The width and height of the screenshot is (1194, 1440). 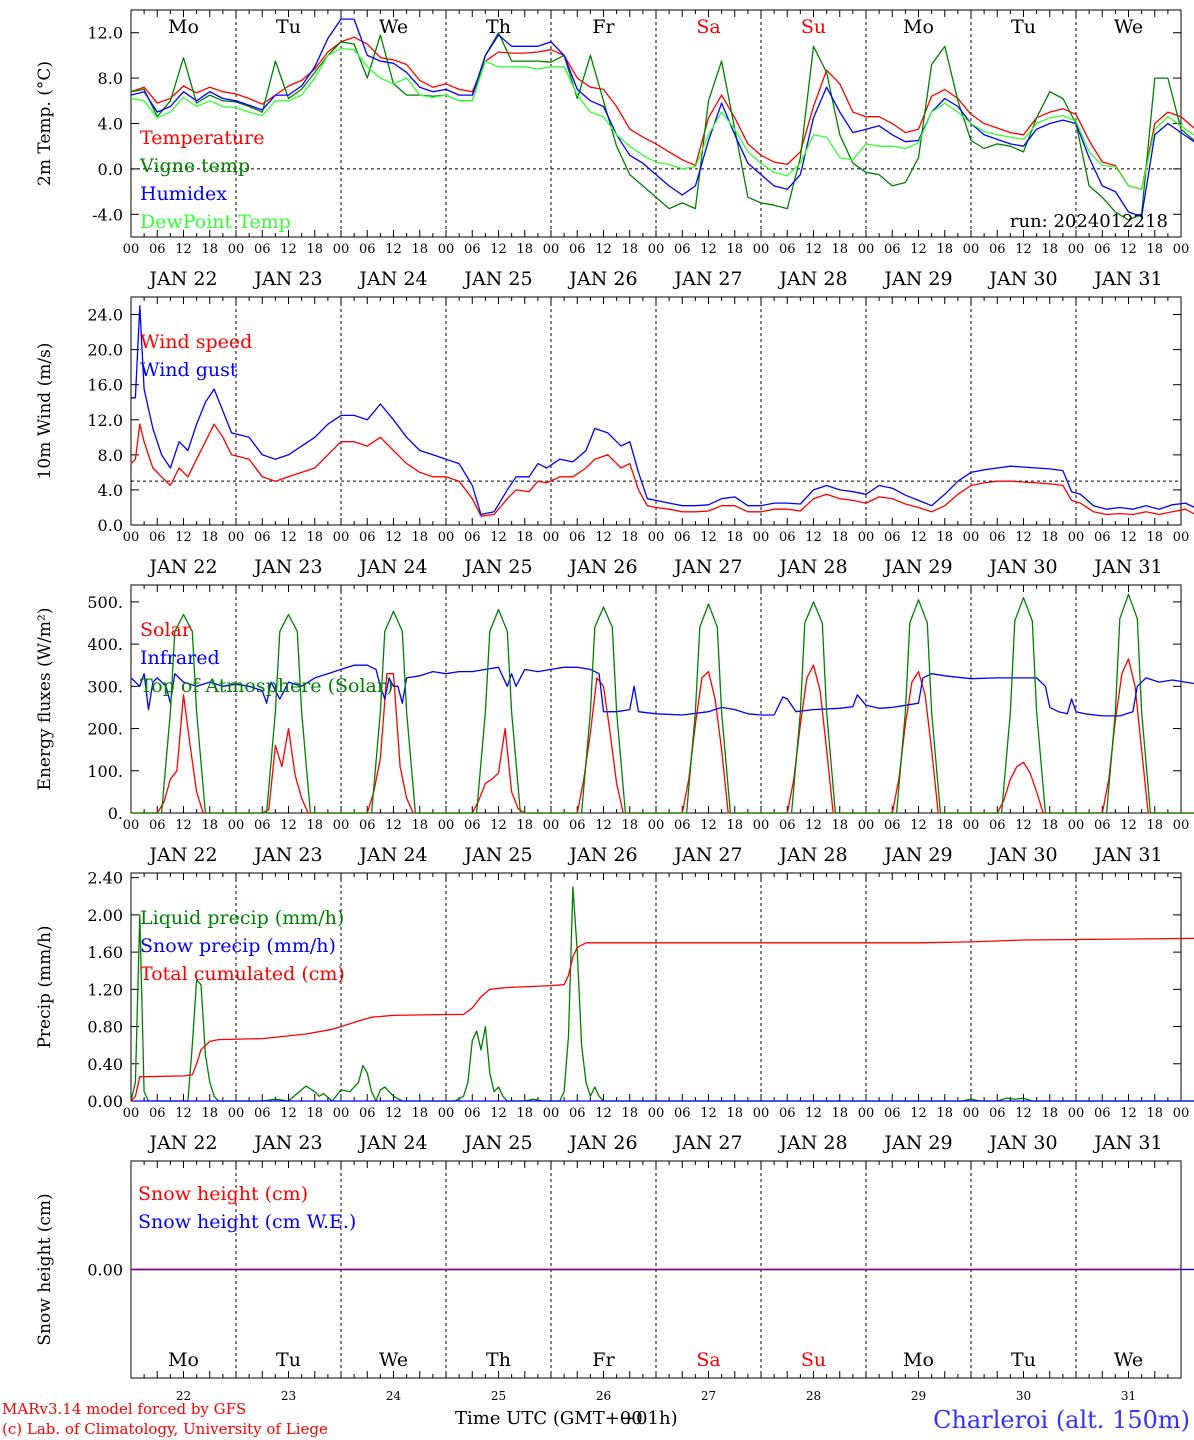 I want to click on weekday-label: Sa, so click(x=708, y=27).